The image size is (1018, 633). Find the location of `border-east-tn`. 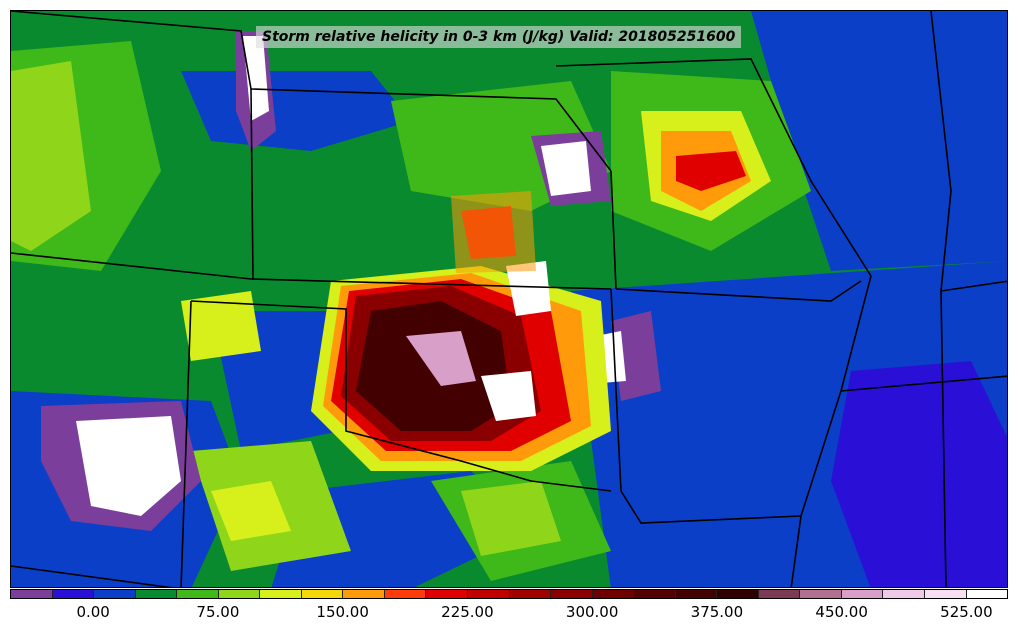

border-east-tn is located at coordinates (943, 438).